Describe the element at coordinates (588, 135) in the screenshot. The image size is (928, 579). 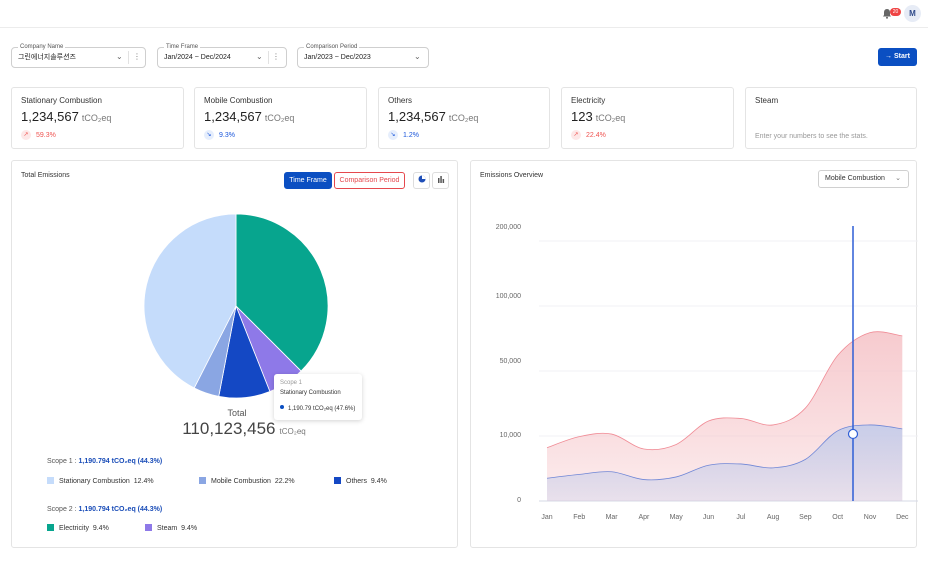
I see `stat-card-change: ↗ 22.4%` at that location.